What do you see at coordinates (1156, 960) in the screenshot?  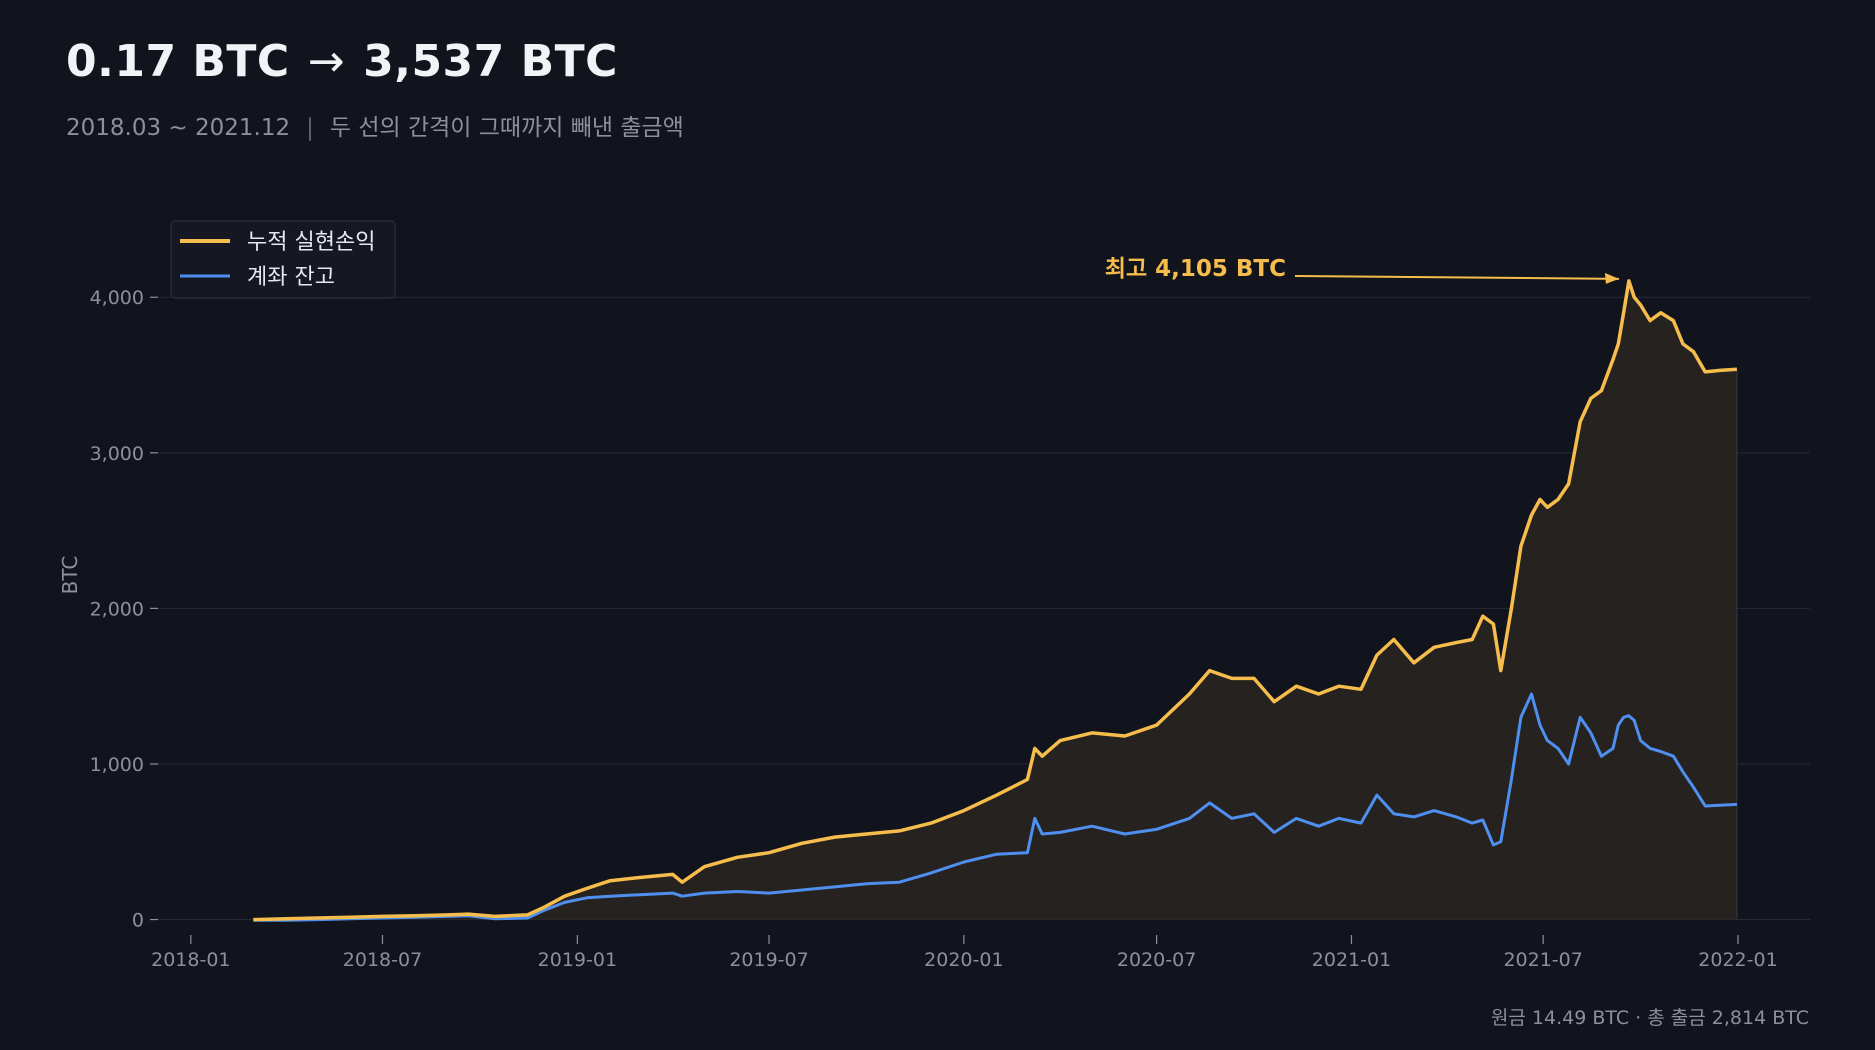 I see `x-tick-label: 2020-07` at bounding box center [1156, 960].